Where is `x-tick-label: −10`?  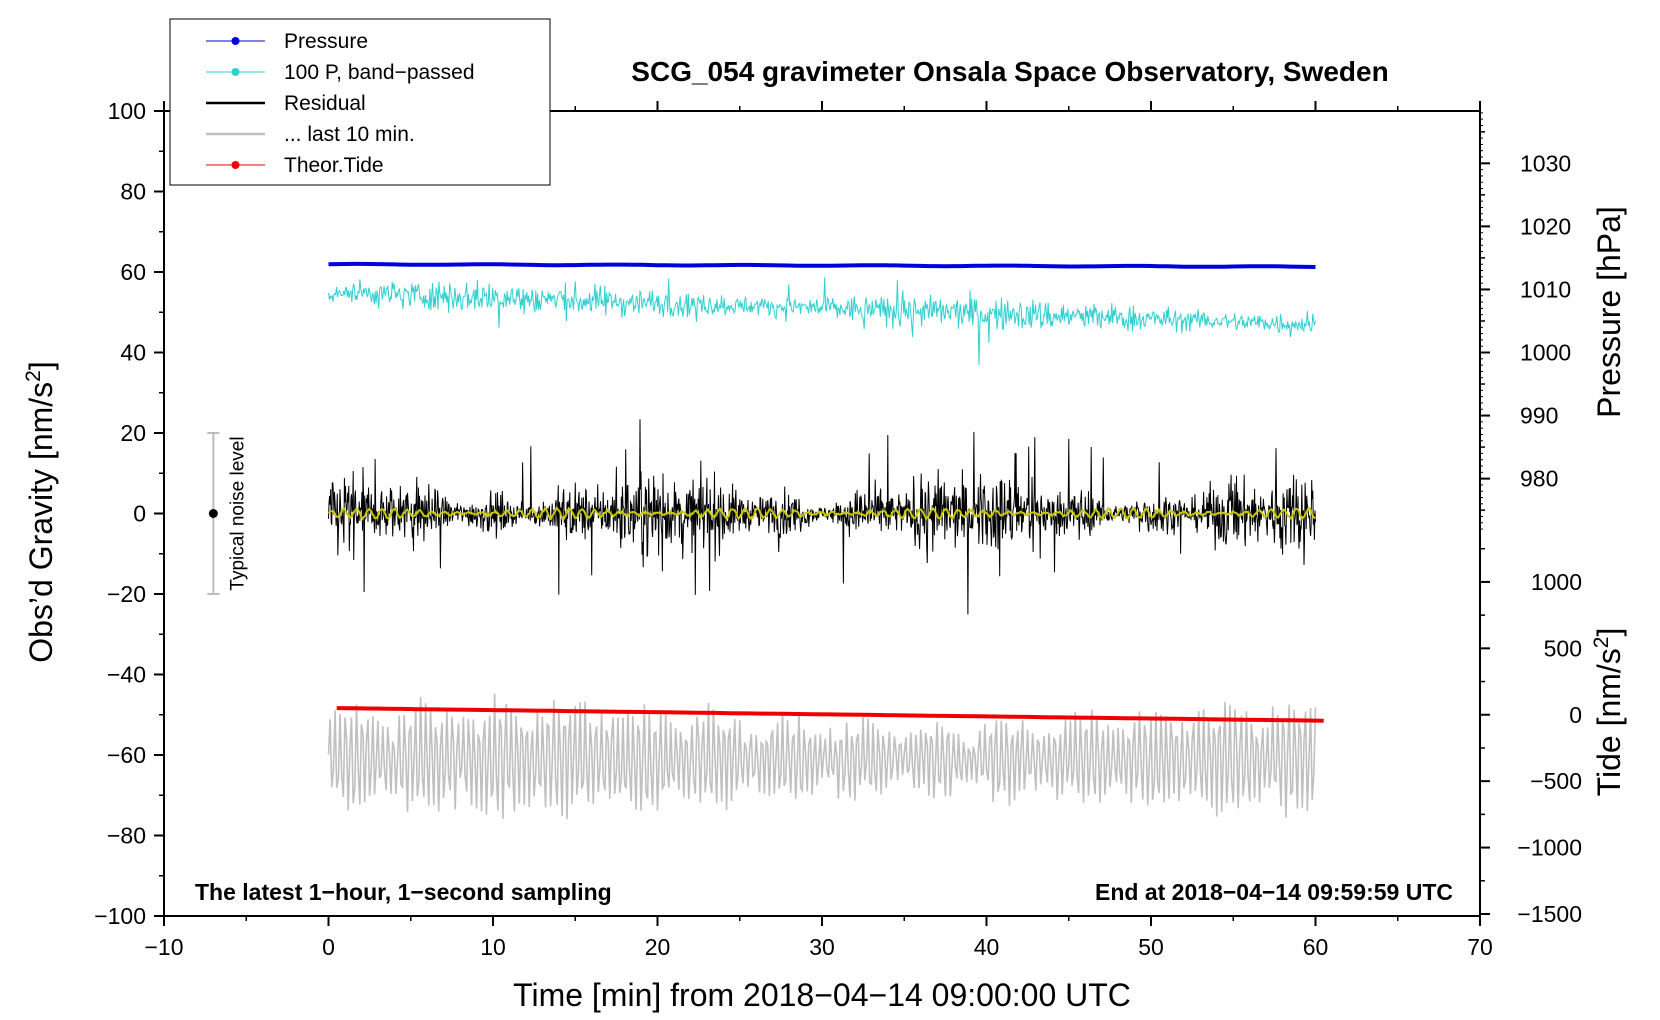
x-tick-label: −10 is located at coordinates (163, 947).